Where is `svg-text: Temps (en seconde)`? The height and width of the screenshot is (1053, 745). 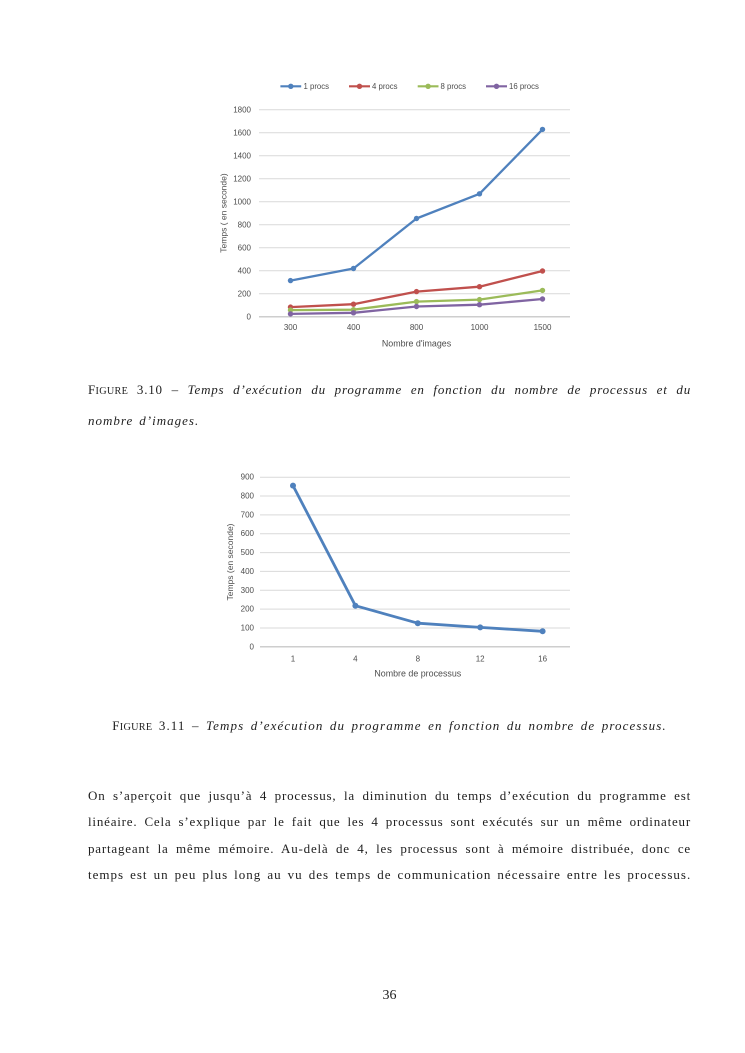
svg-text: Temps (en seconde) is located at coordinates (230, 561).